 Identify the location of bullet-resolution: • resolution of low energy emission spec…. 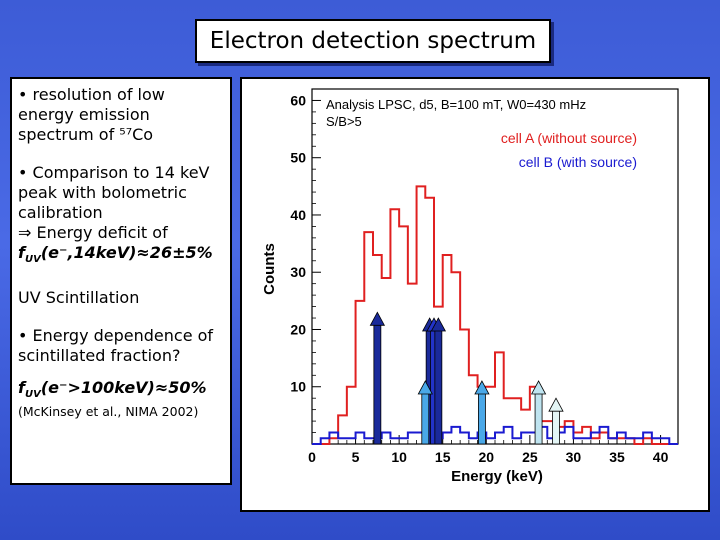
(91, 114).